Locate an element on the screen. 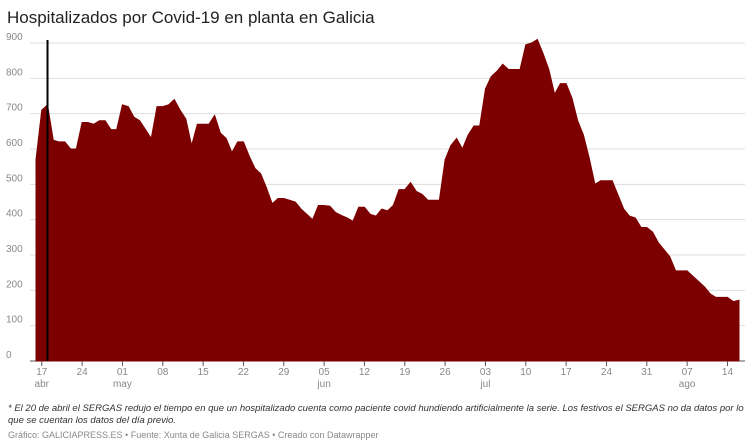  x-tick-label: 05 is located at coordinates (325, 372).